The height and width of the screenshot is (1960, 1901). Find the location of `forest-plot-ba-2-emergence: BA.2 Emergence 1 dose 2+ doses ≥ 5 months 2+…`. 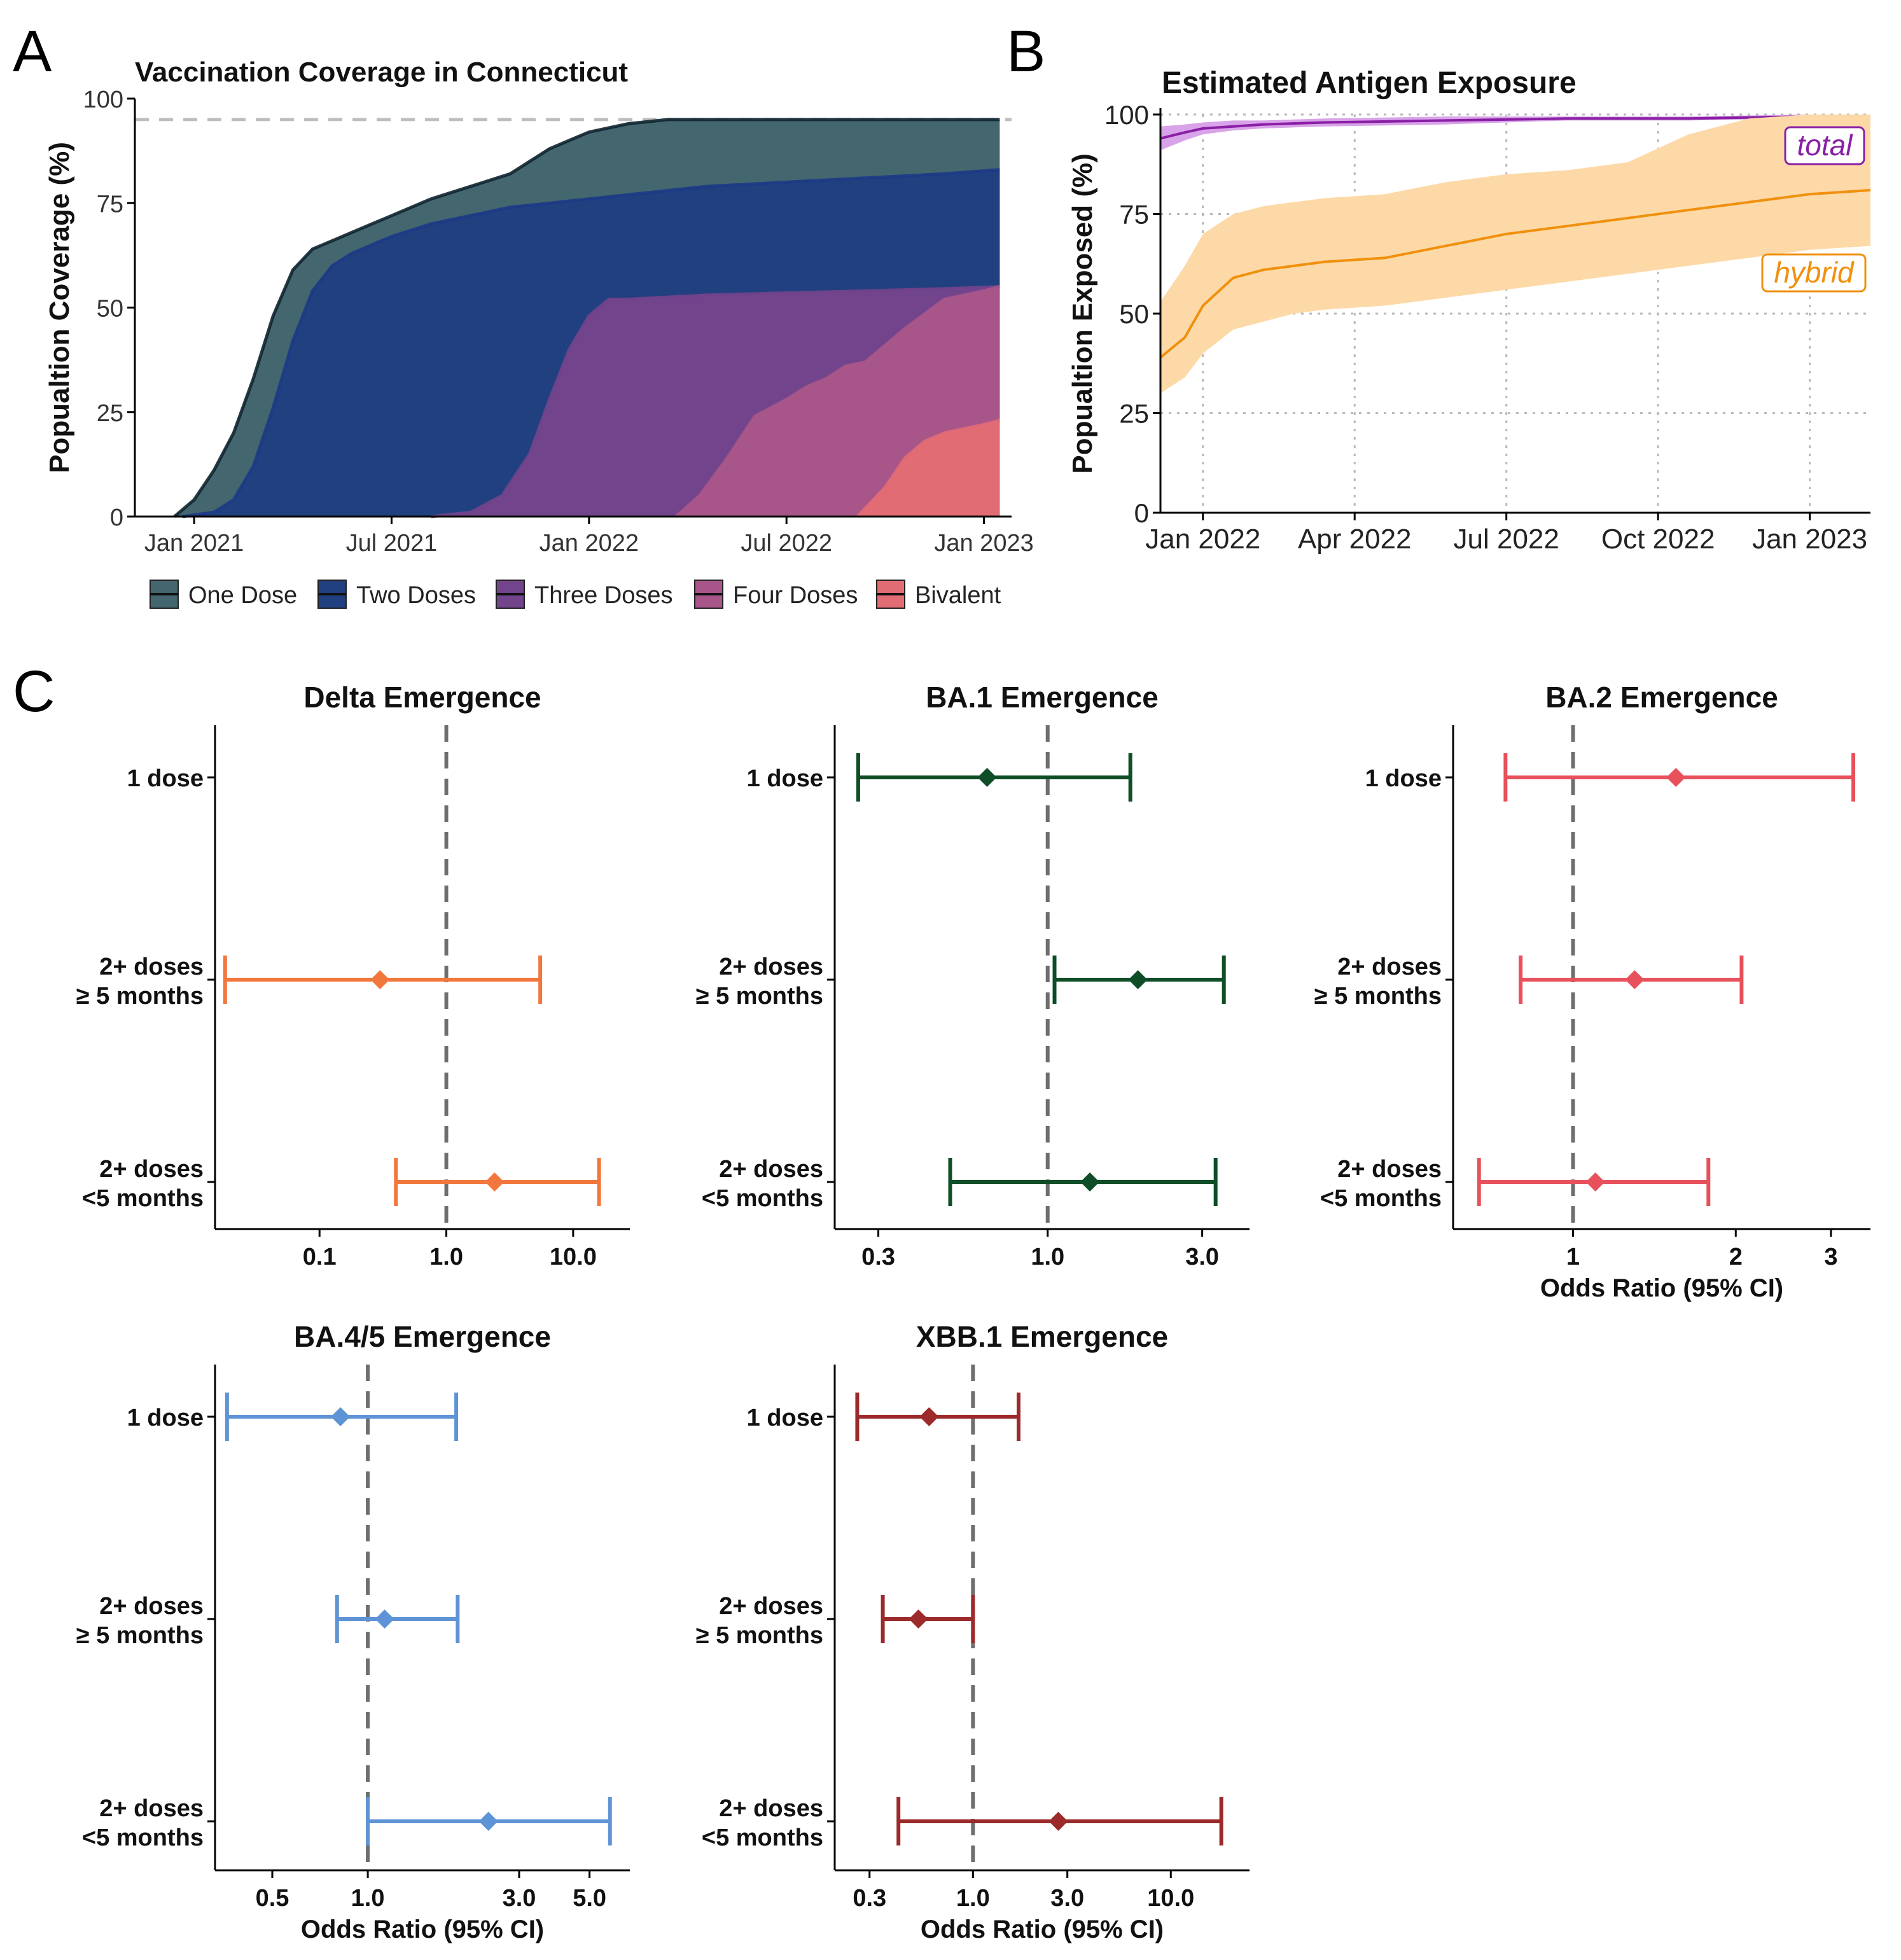

forest-plot-ba-2-emergence: BA.2 Emergence 1 dose 2+ doses ≥ 5 months 2+… is located at coordinates (1592, 991).